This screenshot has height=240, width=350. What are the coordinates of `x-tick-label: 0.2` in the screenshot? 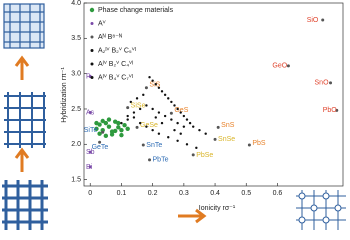 It's located at (153, 193).